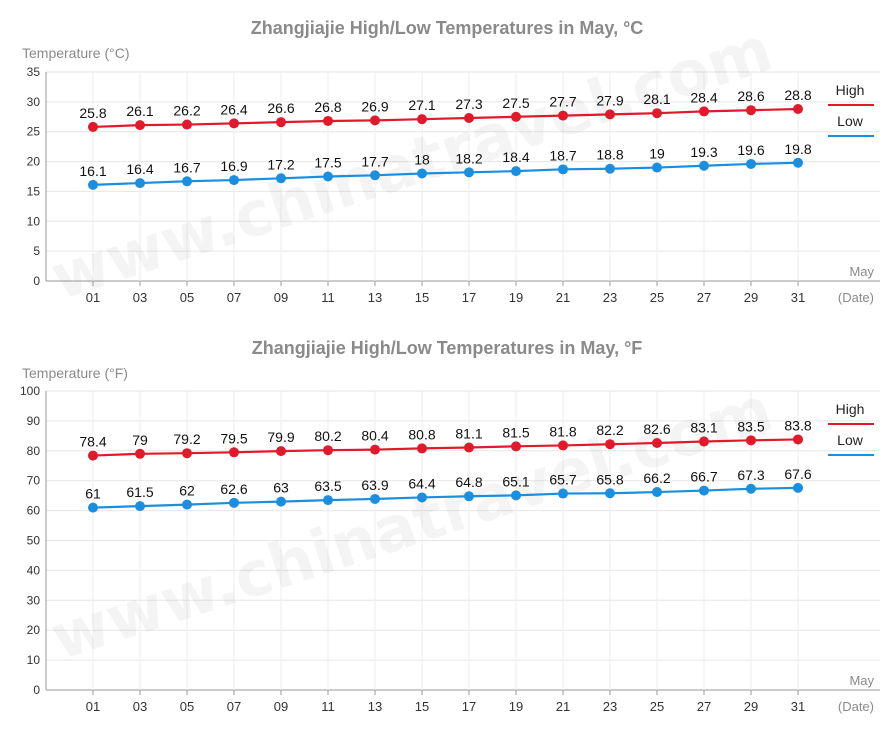  I want to click on data-label-low: 18.8, so click(609, 155).